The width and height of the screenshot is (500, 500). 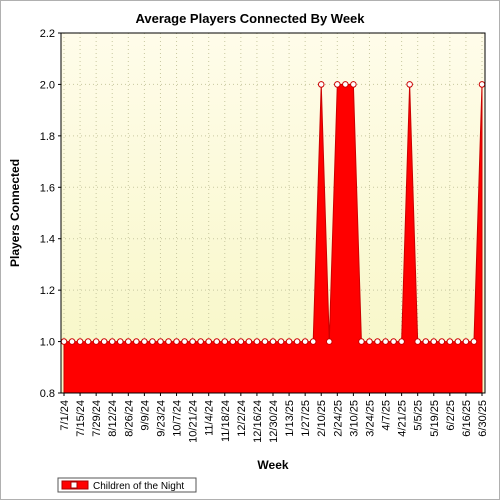 I want to click on y-axis-label: Players Connected, so click(x=15, y=213).